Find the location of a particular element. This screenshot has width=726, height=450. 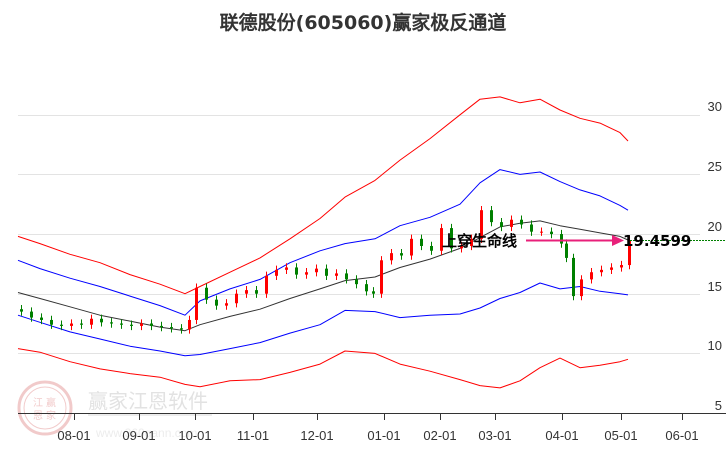

x-tick-11-01: 11-01 is located at coordinates (253, 435).